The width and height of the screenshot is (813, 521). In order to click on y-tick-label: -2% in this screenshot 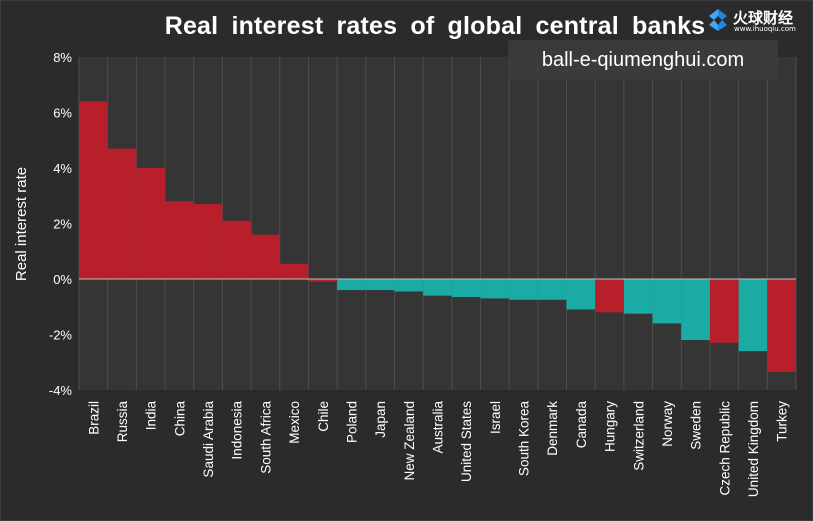, I will do `click(61, 335)`.